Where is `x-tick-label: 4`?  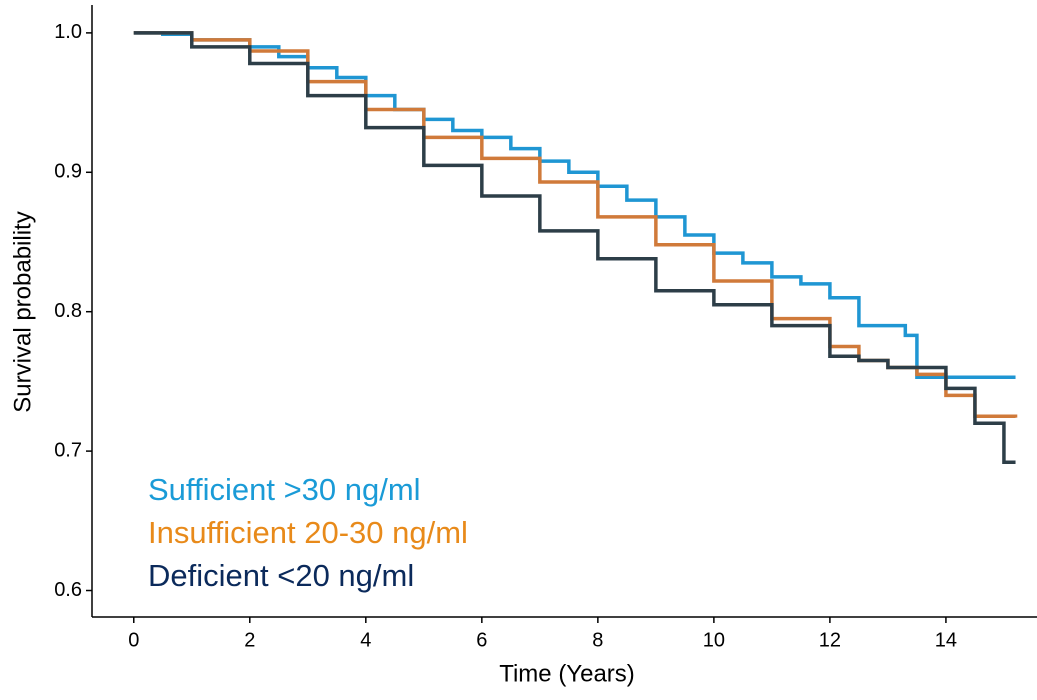
x-tick-label: 4 is located at coordinates (365, 640).